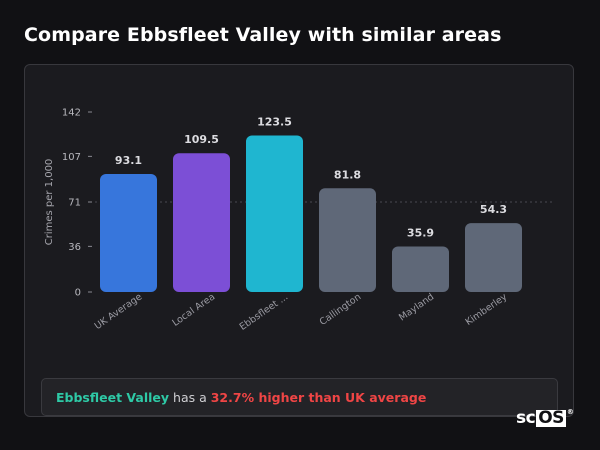  I want to click on x-category-label-0: UK Average, so click(119, 311).